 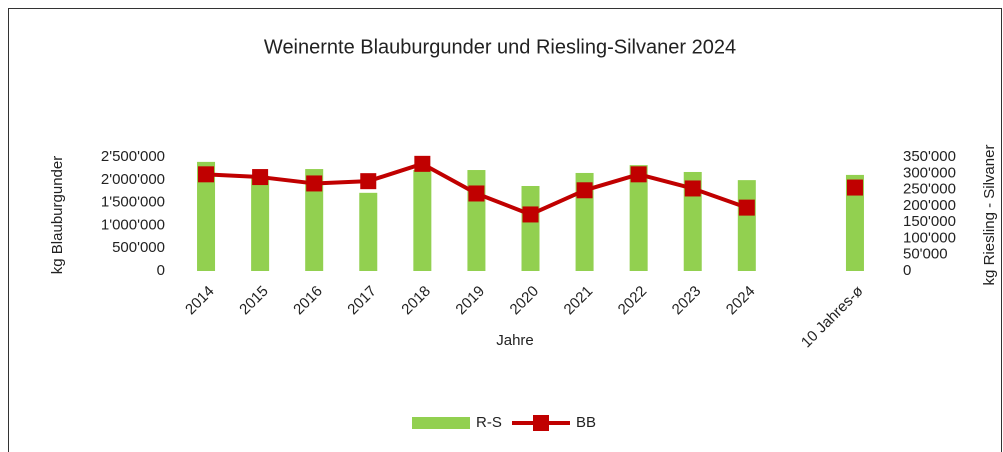 I want to click on y2-tick-label: 250'000, so click(x=929, y=189).